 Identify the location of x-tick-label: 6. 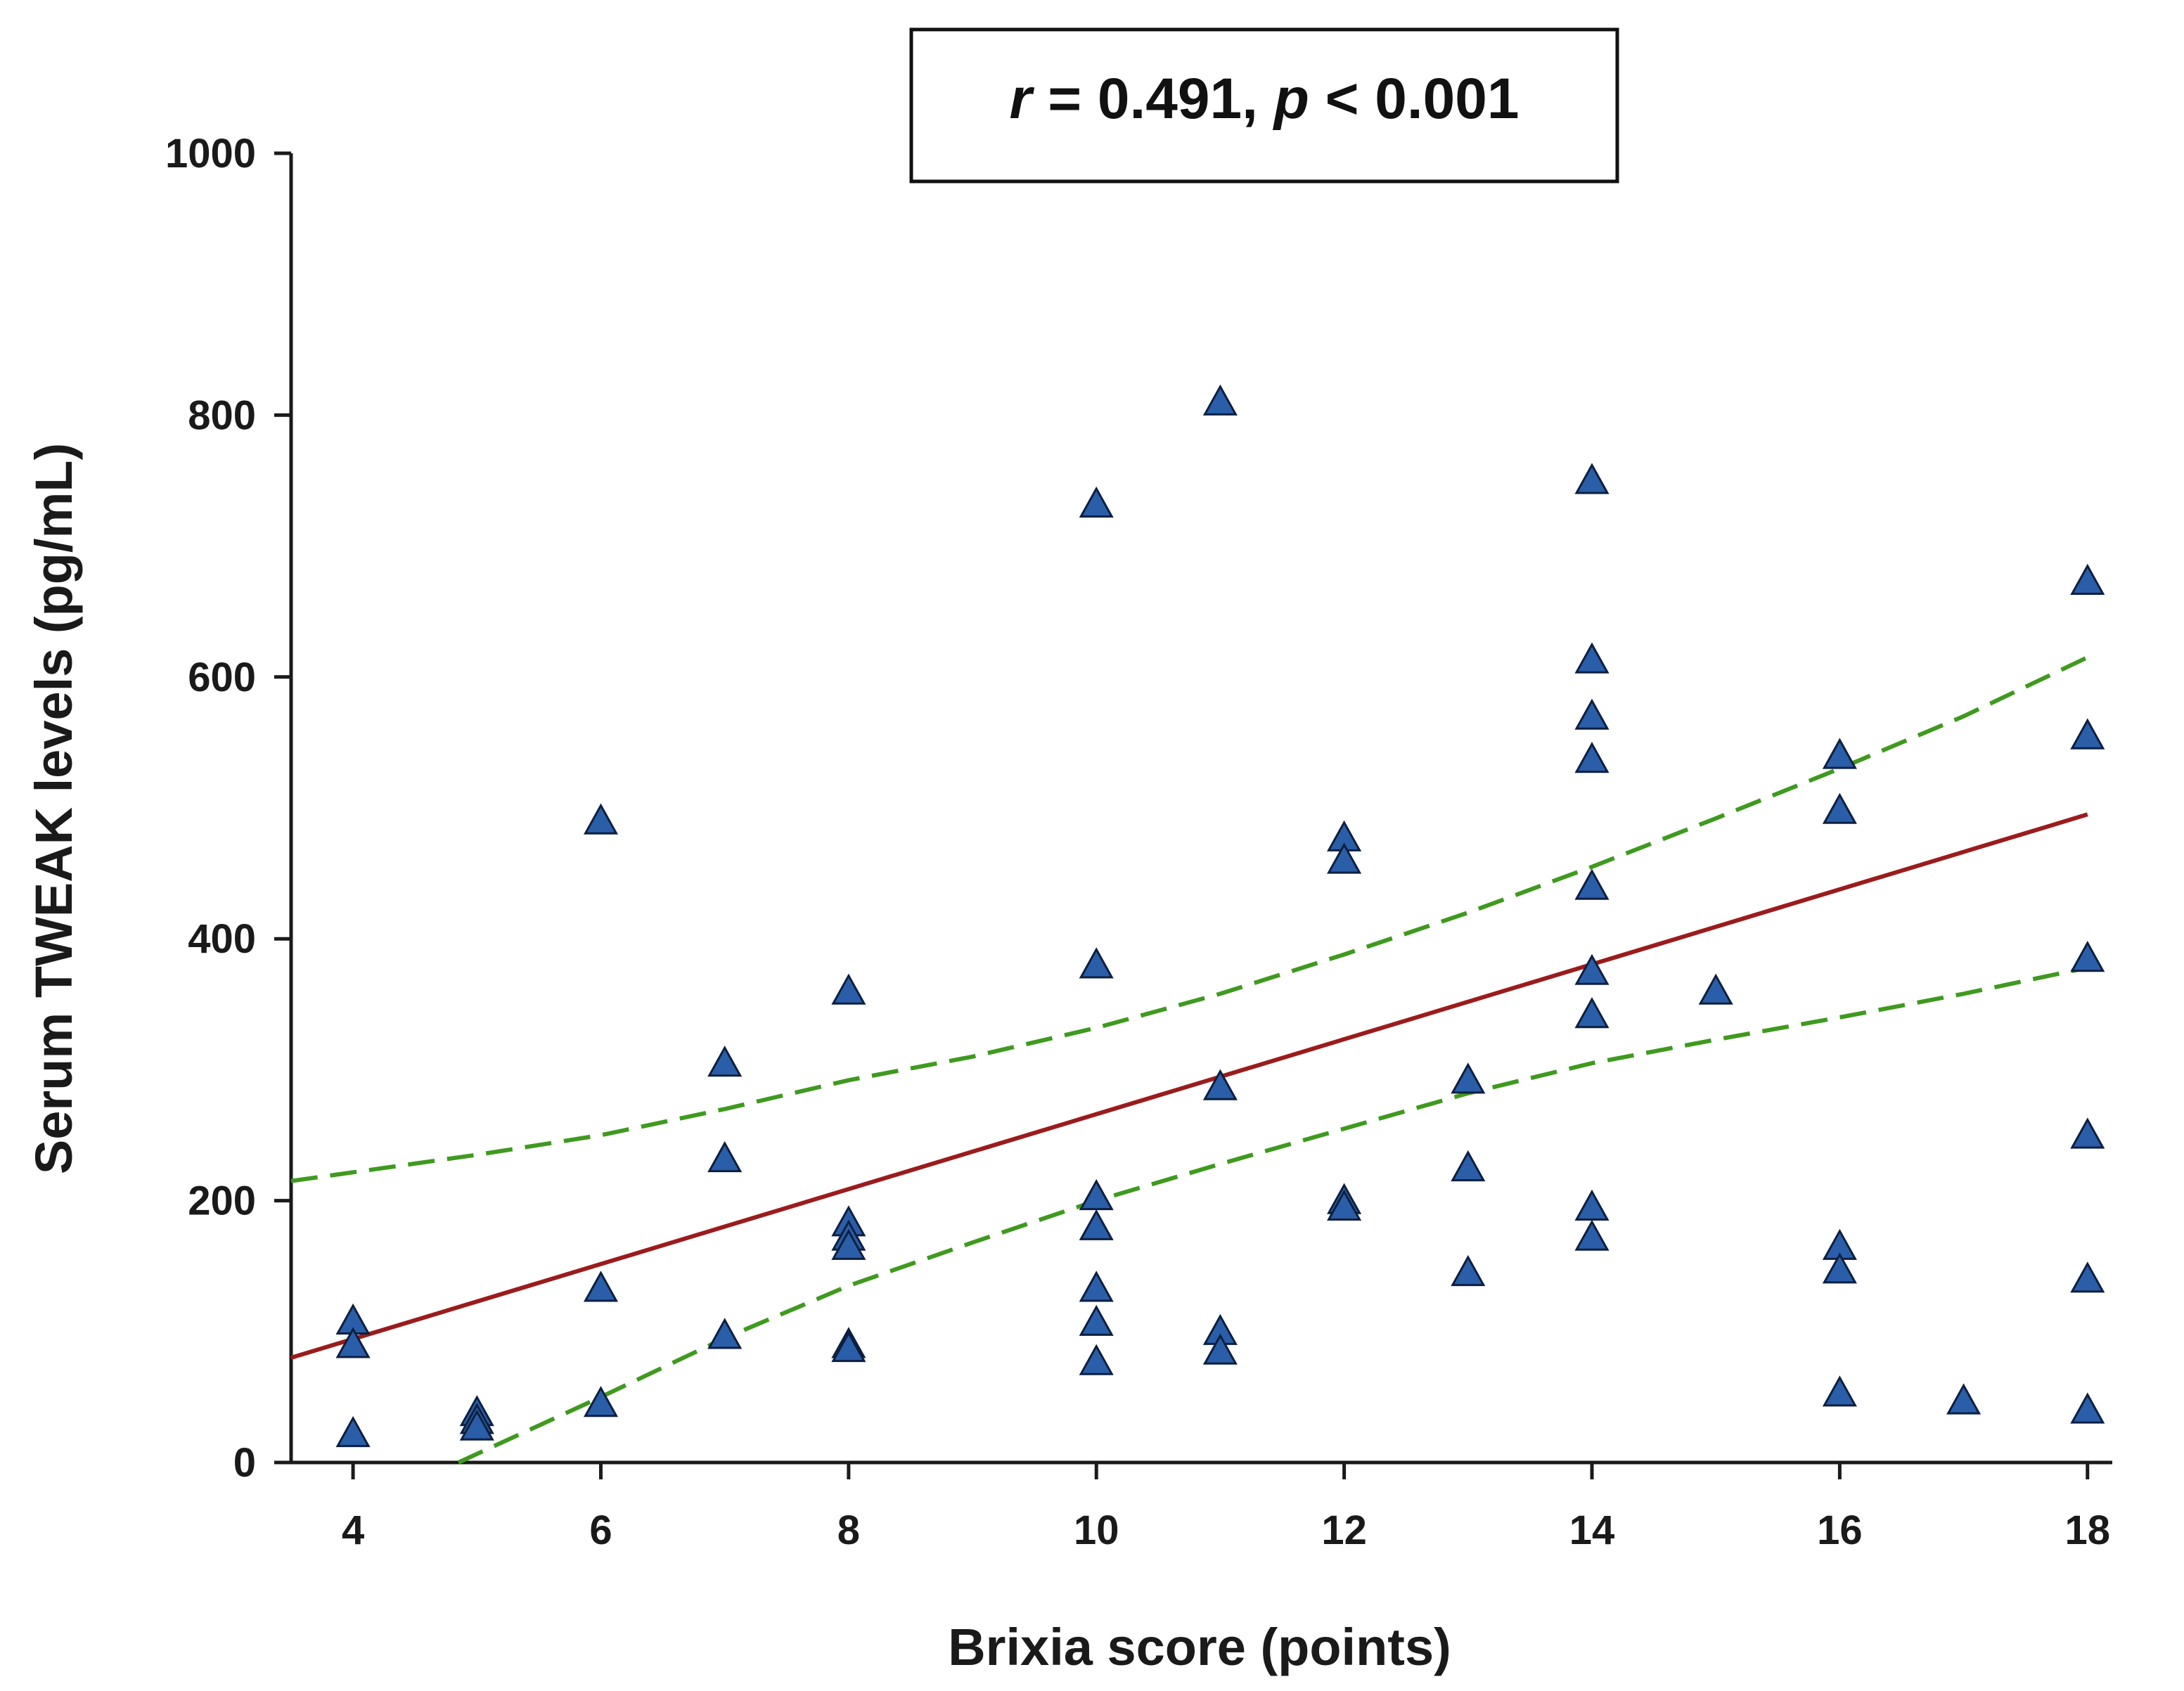
(600, 1530).